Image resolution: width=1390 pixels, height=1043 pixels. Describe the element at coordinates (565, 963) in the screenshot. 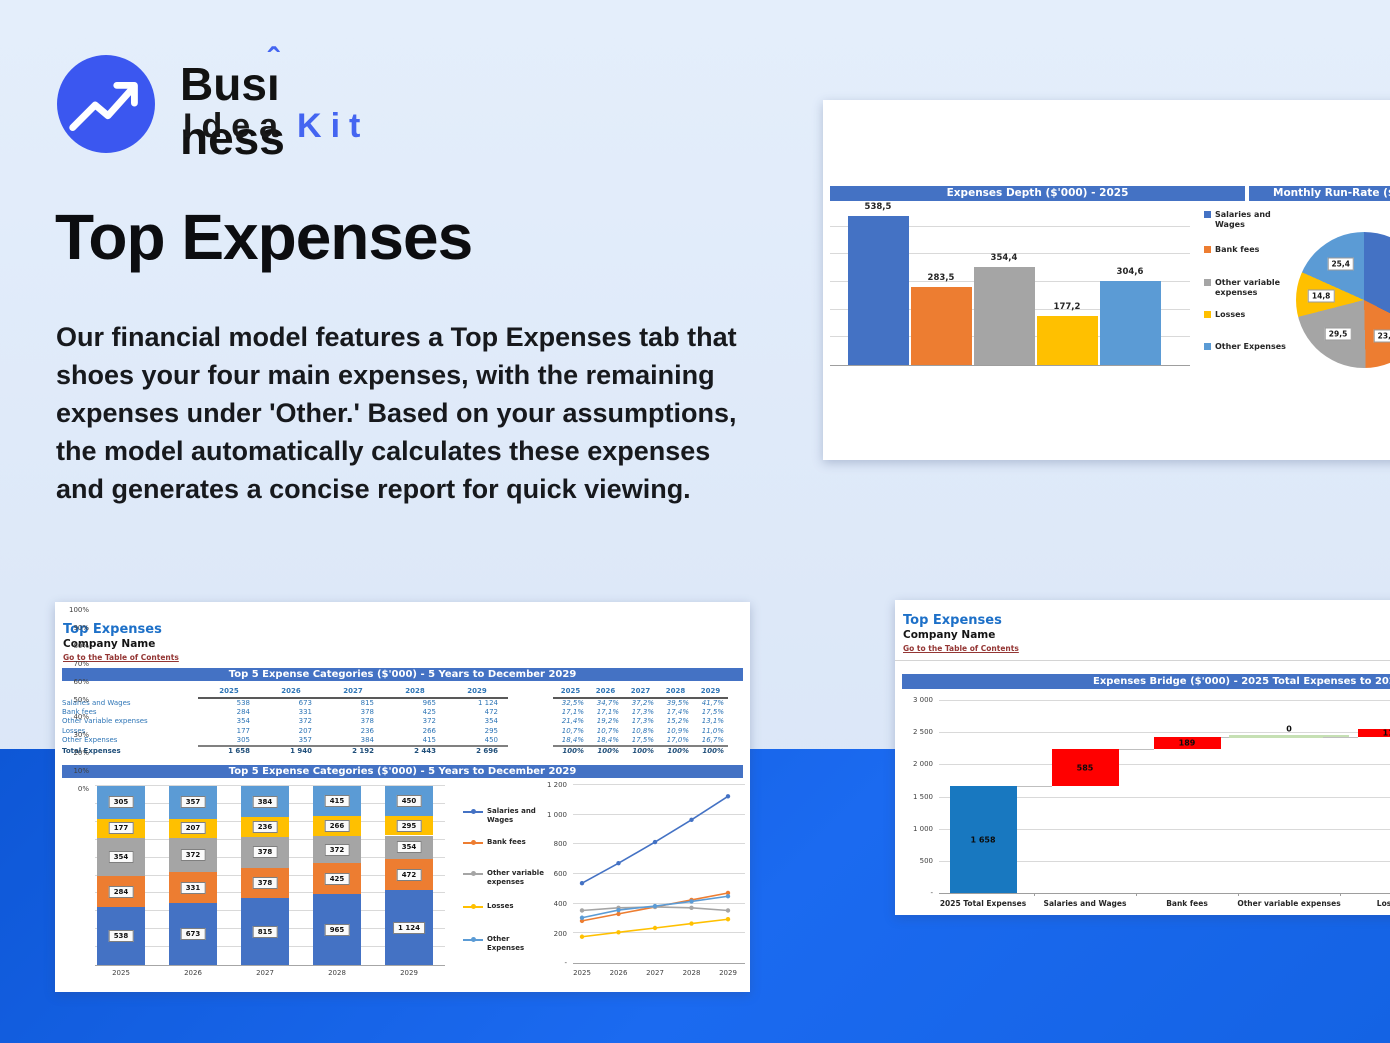

I see `y-tick-label: -` at that location.